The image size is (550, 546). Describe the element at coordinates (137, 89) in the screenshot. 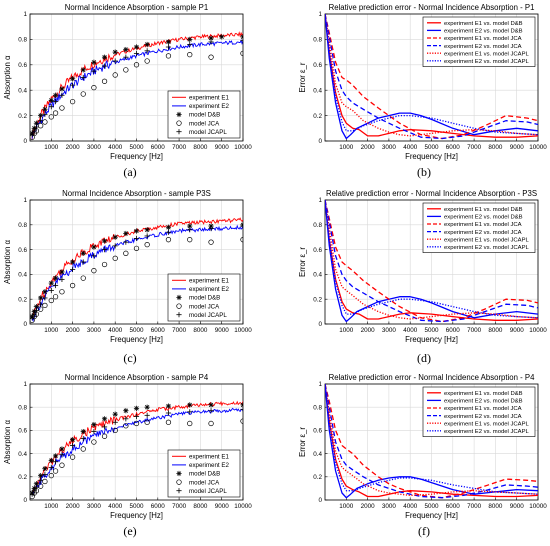

I see `series-experiment-e2-line` at that location.